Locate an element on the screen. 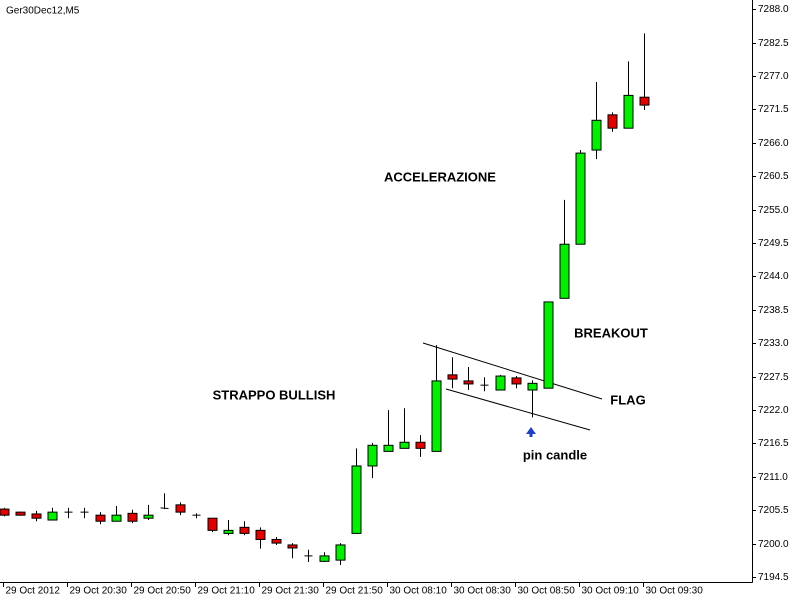 The image size is (800, 600). y-tick-label: 7282.5 is located at coordinates (773, 43).